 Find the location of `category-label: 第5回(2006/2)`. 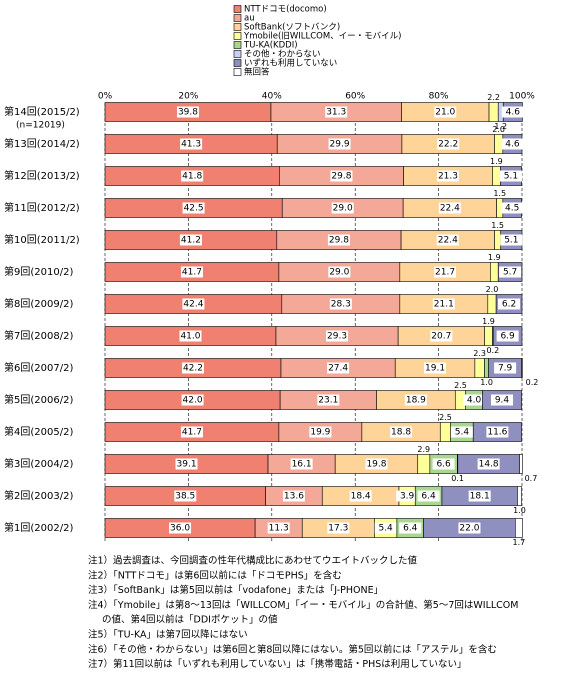

category-label: 第5回(2006/2) is located at coordinates (38, 399).